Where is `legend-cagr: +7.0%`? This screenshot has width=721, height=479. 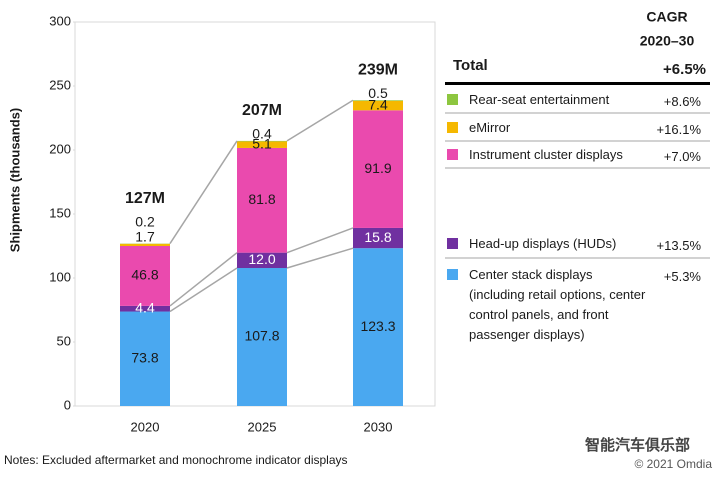
legend-cagr: +7.0% is located at coordinates (682, 156).